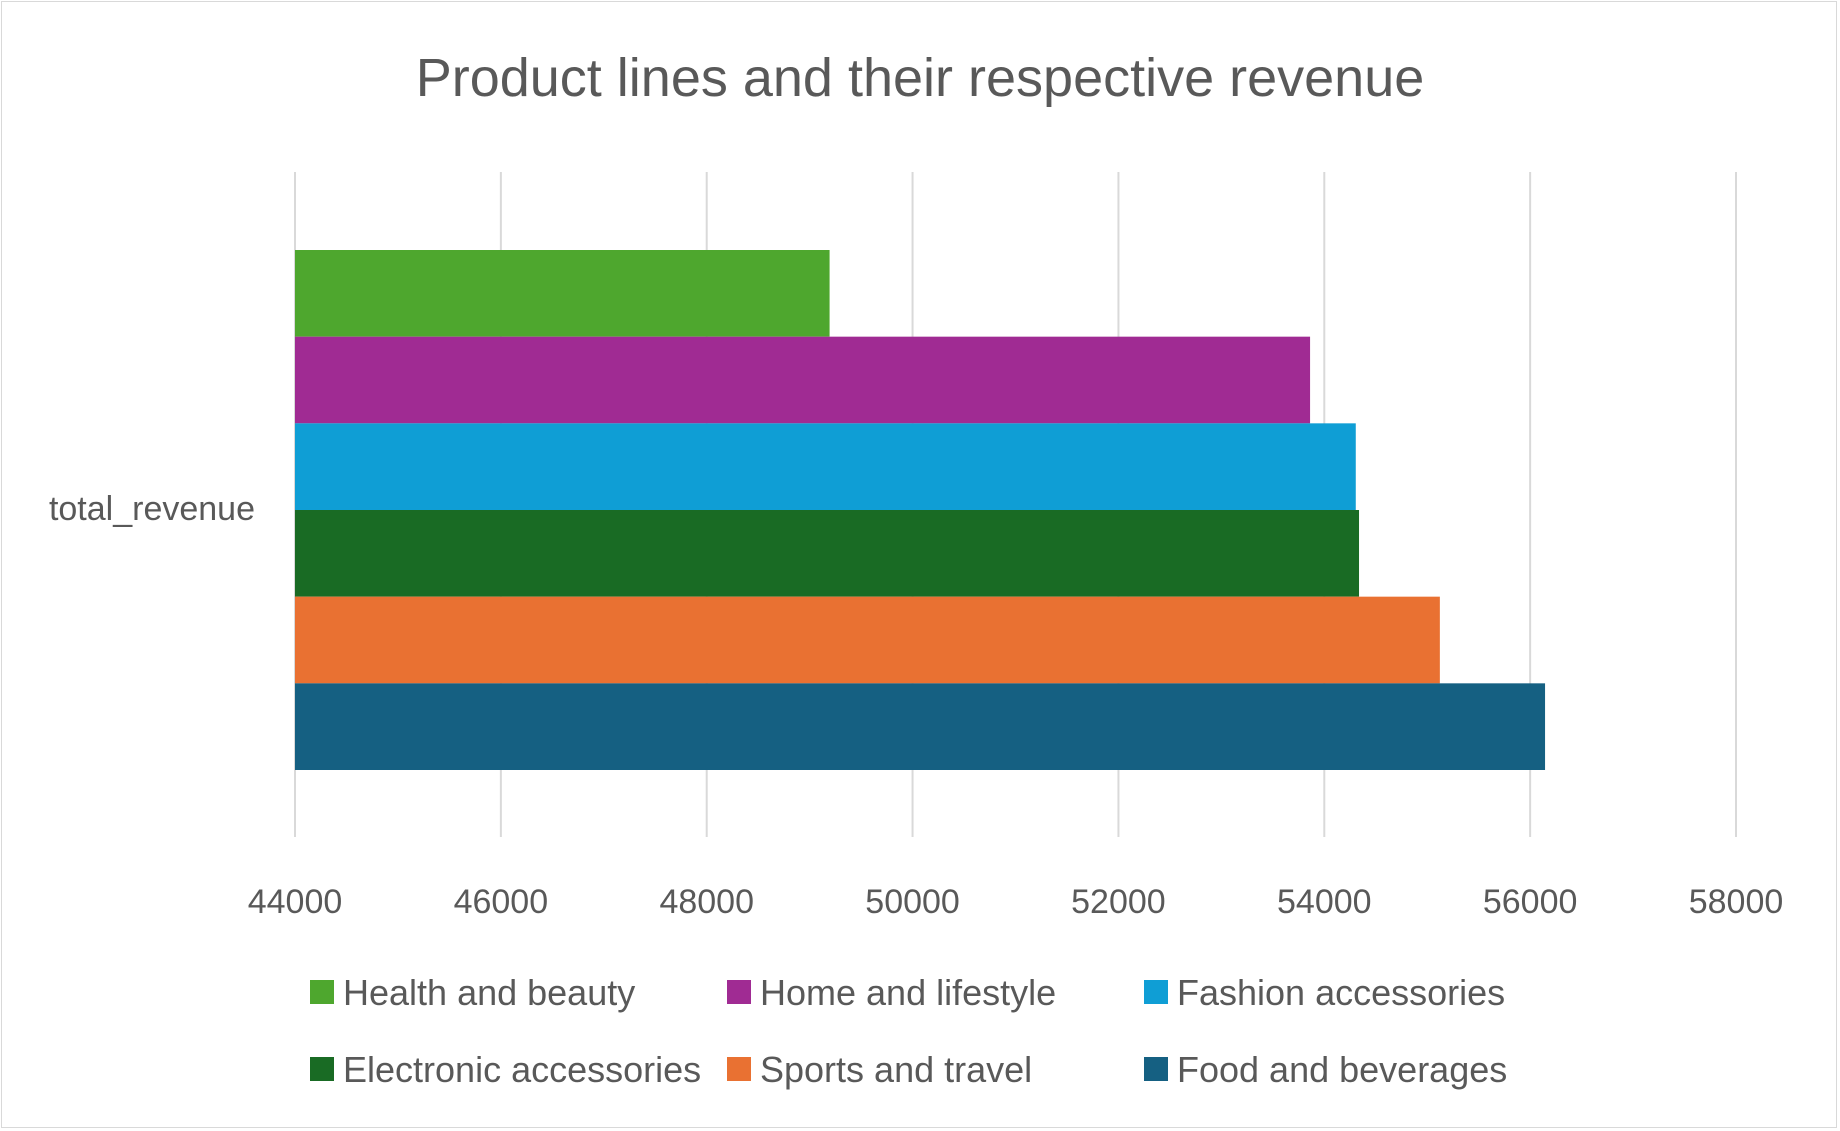 The height and width of the screenshot is (1131, 1840). What do you see at coordinates (803, 380) in the screenshot?
I see `bar-home-and-lifestyle` at bounding box center [803, 380].